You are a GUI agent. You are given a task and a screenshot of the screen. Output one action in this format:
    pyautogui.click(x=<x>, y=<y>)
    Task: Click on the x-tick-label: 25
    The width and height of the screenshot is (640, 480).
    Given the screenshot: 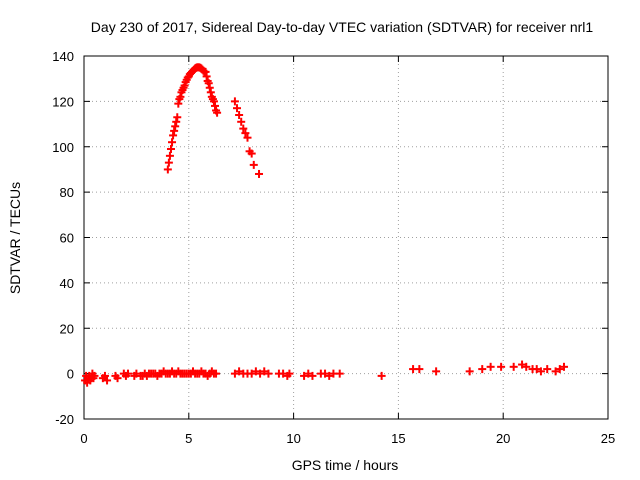 What is the action you would take?
    pyautogui.click(x=608, y=438)
    